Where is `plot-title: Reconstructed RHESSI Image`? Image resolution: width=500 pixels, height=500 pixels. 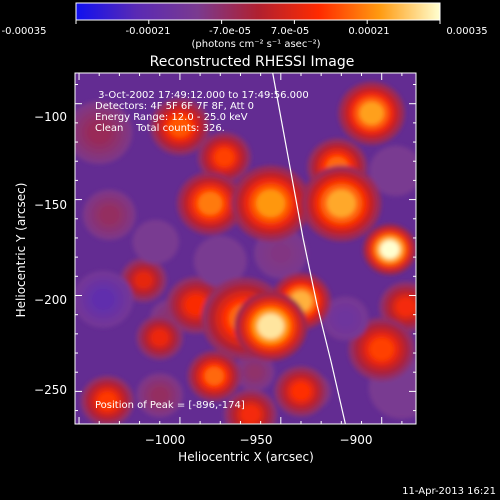
plot-title: Reconstructed RHESSI Image is located at coordinates (252, 62).